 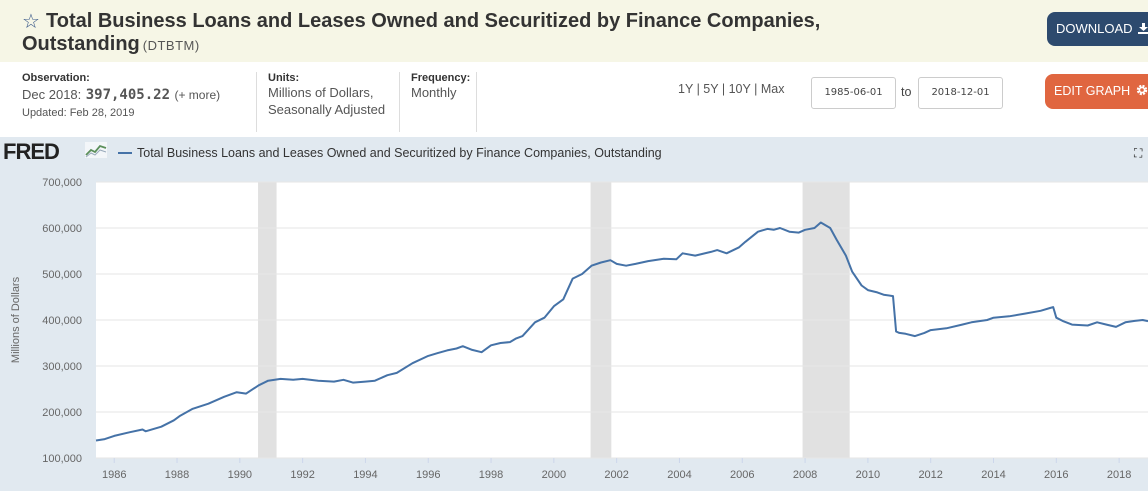 What do you see at coordinates (62, 367) in the screenshot?
I see `y-tick-label: 300,000` at bounding box center [62, 367].